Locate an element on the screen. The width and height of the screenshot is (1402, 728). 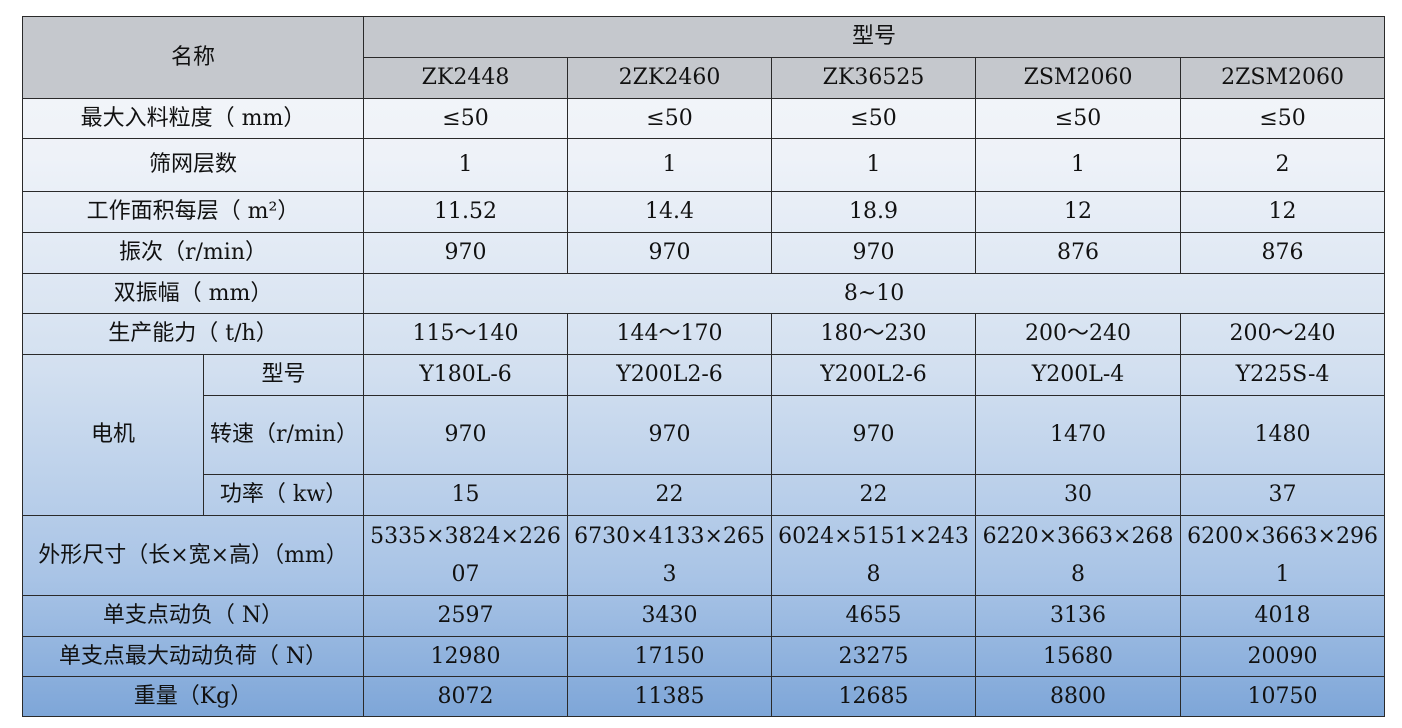
row-label: 单支点最大动动负荷（ N） is located at coordinates (193, 656).